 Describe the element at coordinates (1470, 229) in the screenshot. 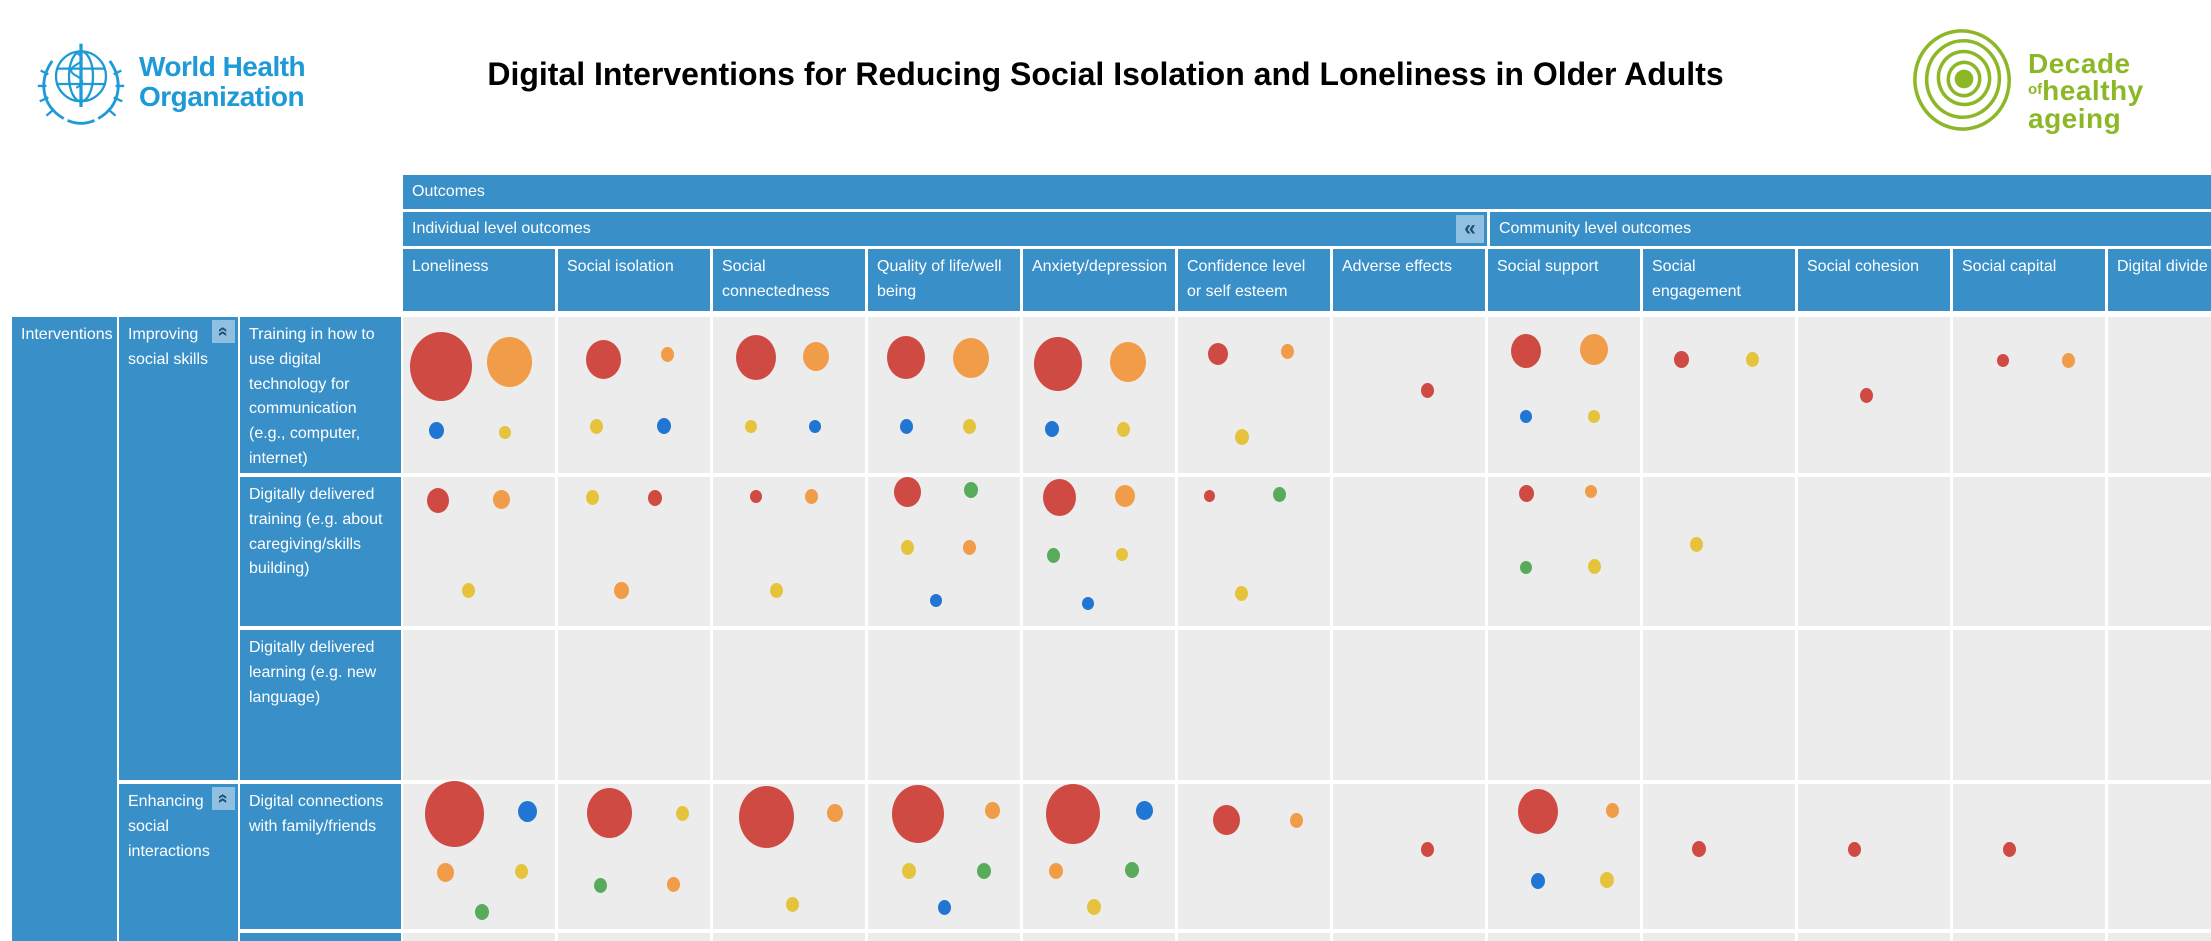

I see `chevron-double-left-icon: «` at that location.